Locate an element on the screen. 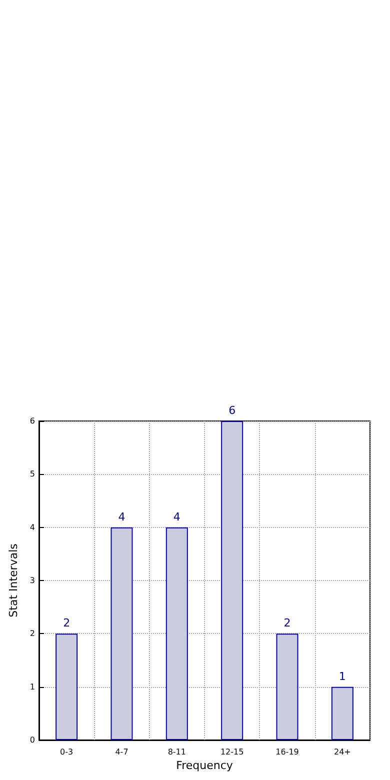 The width and height of the screenshot is (390, 780). y-tick-label: 5 is located at coordinates (32, 474).